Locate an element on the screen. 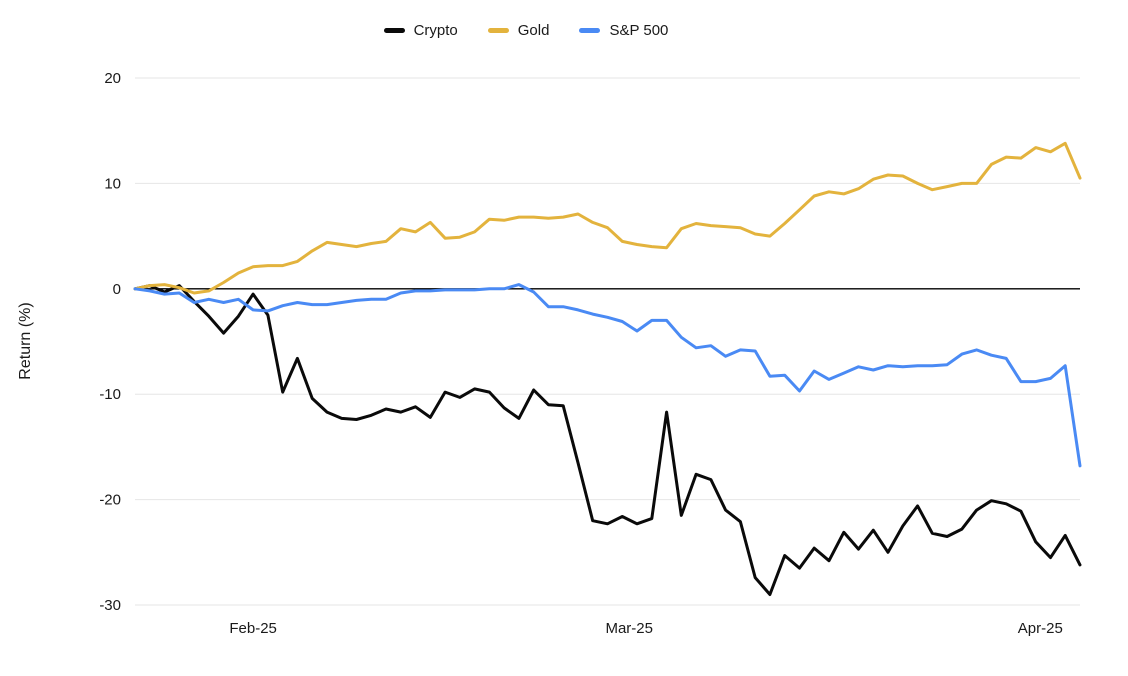  y-tick-label: -30 is located at coordinates (110, 605).